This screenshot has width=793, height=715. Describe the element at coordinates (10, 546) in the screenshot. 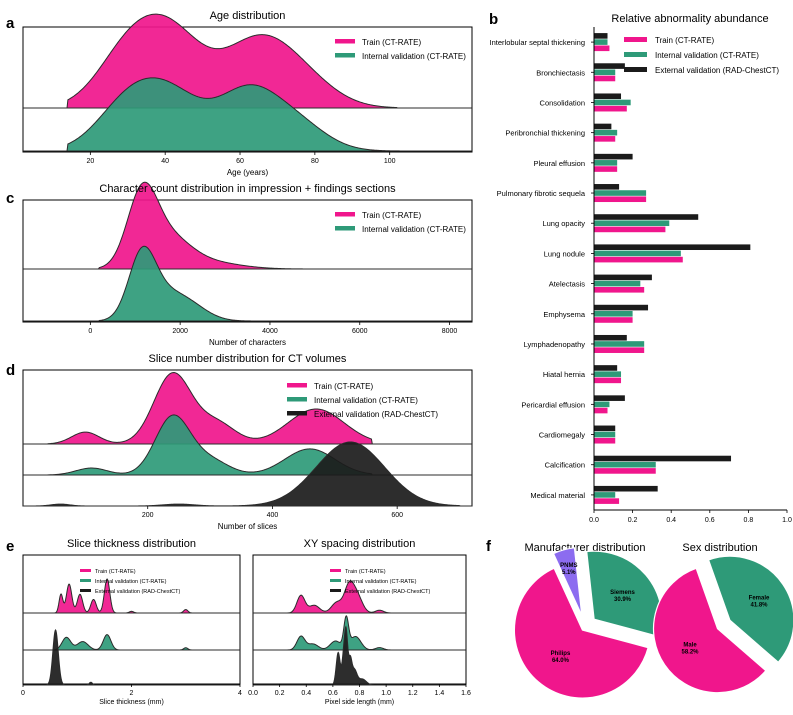

I see `panel-letter-e: e` at that location.